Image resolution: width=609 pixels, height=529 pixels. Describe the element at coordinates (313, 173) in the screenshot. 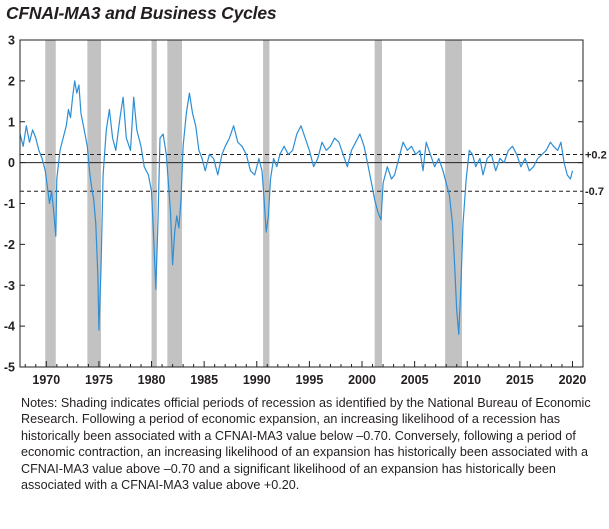

I see `reference-lines: +0.2 -0.7` at that location.